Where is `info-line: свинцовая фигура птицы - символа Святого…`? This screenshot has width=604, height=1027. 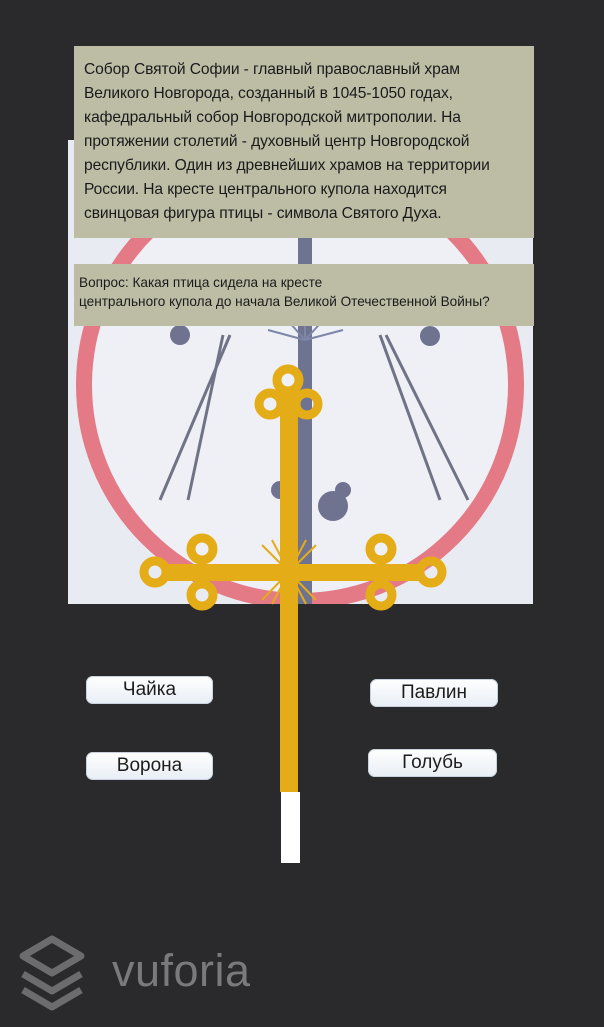 info-line: свинцовая фигура птицы - символа Святого… is located at coordinates (263, 213).